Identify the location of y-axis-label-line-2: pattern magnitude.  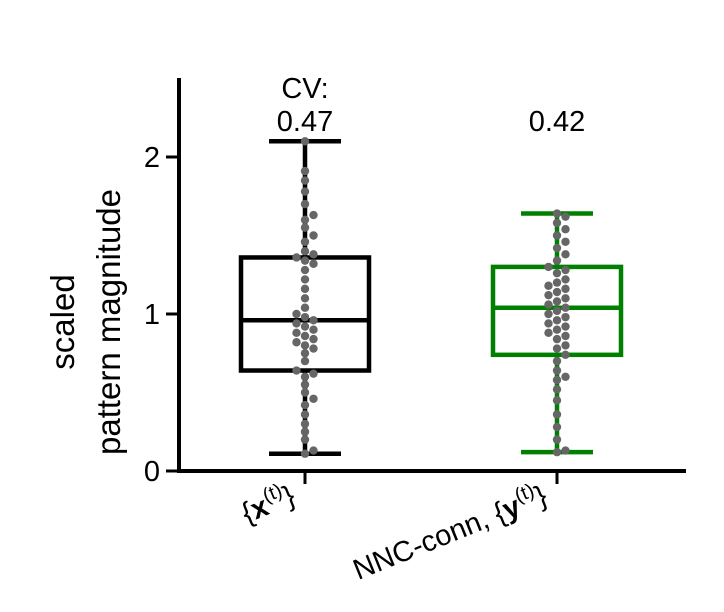
(108, 322).